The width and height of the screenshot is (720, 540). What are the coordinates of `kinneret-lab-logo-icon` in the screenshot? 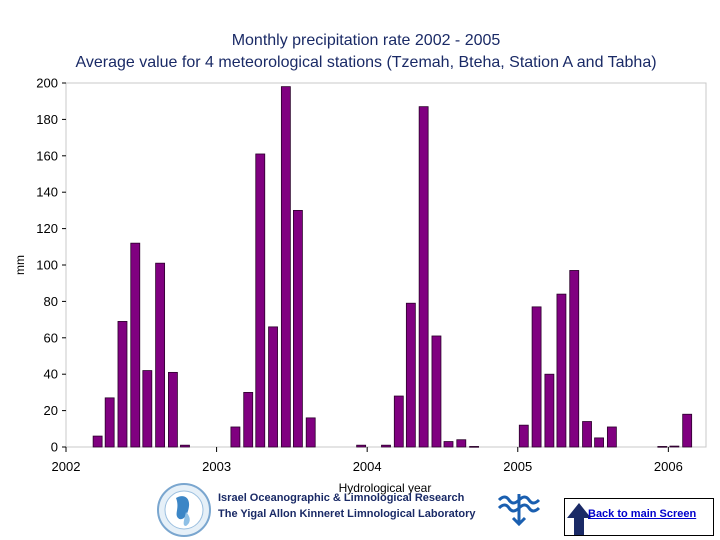 It's located at (519, 510).